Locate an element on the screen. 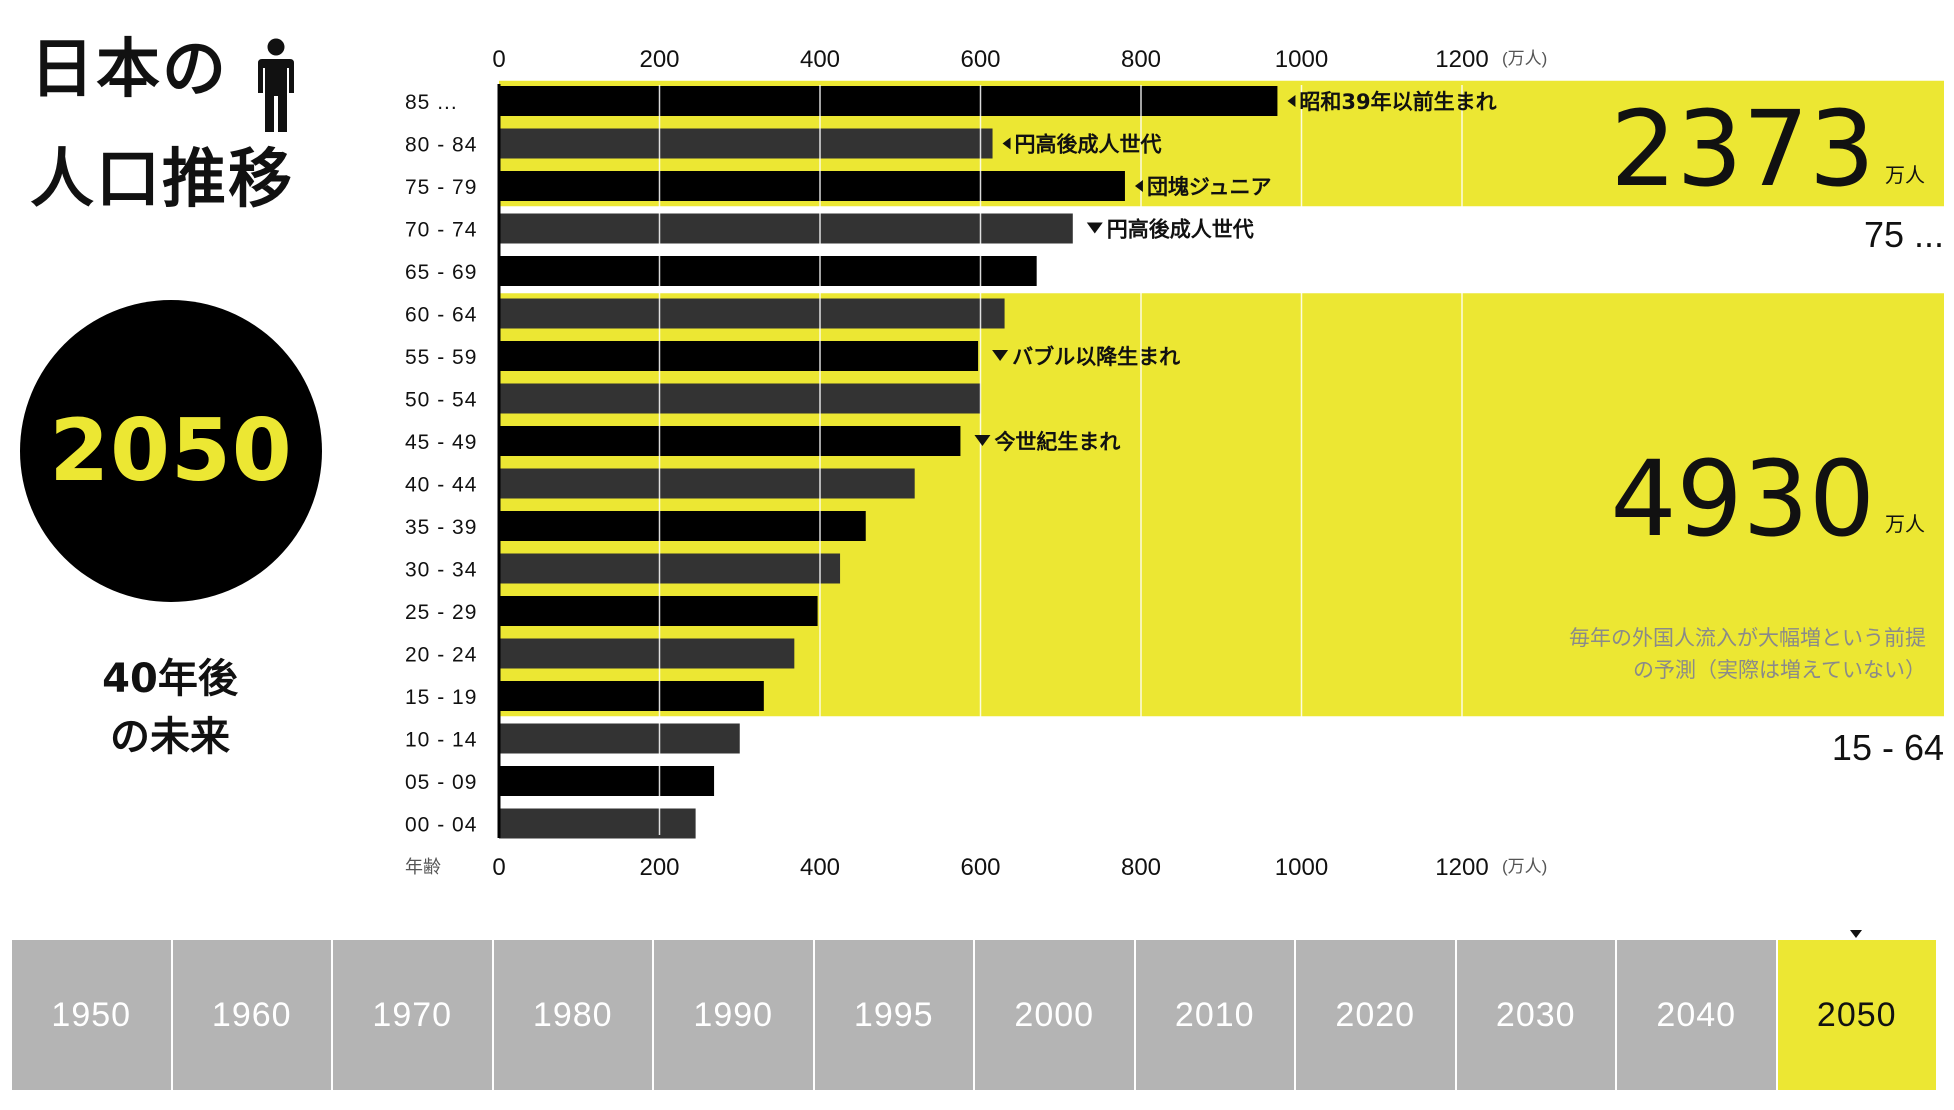 The image size is (1954, 1110). annotation-label: 今世紀生まれ is located at coordinates (1057, 442).